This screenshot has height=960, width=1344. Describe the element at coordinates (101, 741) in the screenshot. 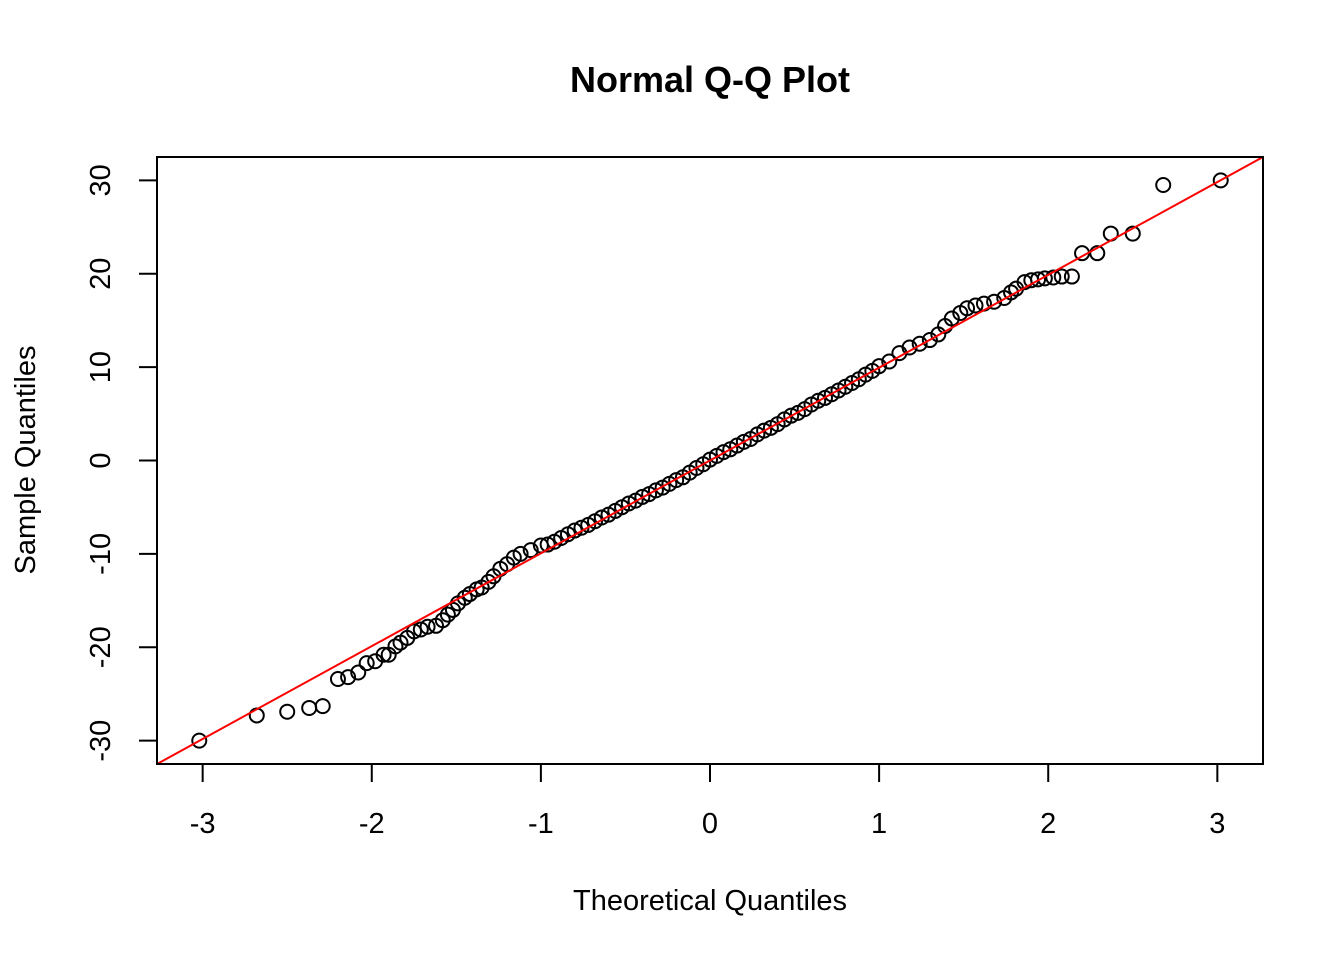

I see `y-tick-label: -30` at that location.